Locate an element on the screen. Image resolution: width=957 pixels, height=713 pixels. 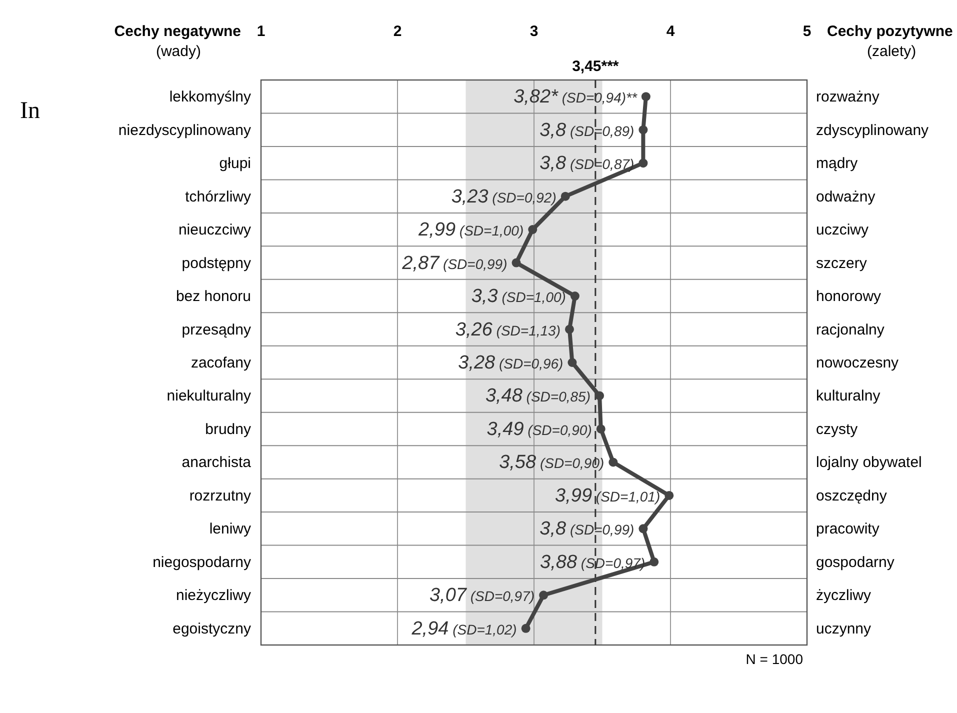
data-label: 3,88 (SD=0,97) is located at coordinates (593, 562).